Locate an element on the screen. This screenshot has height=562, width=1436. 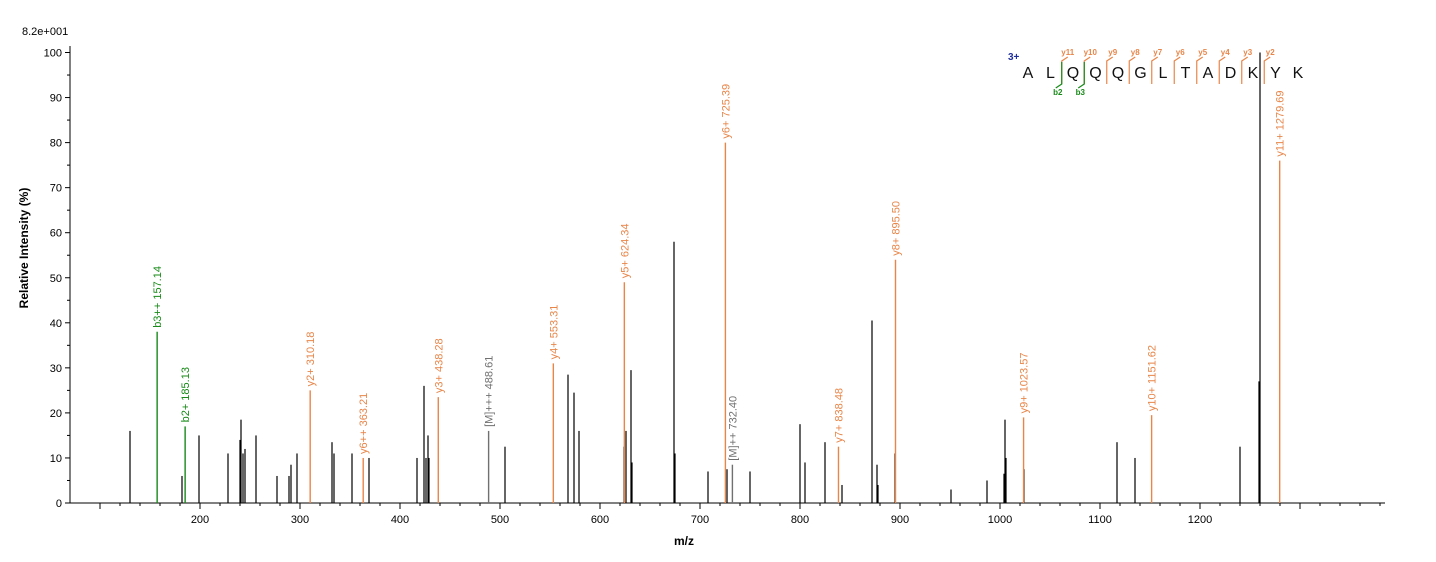
x-tick-label: 300 is located at coordinates (300, 520).